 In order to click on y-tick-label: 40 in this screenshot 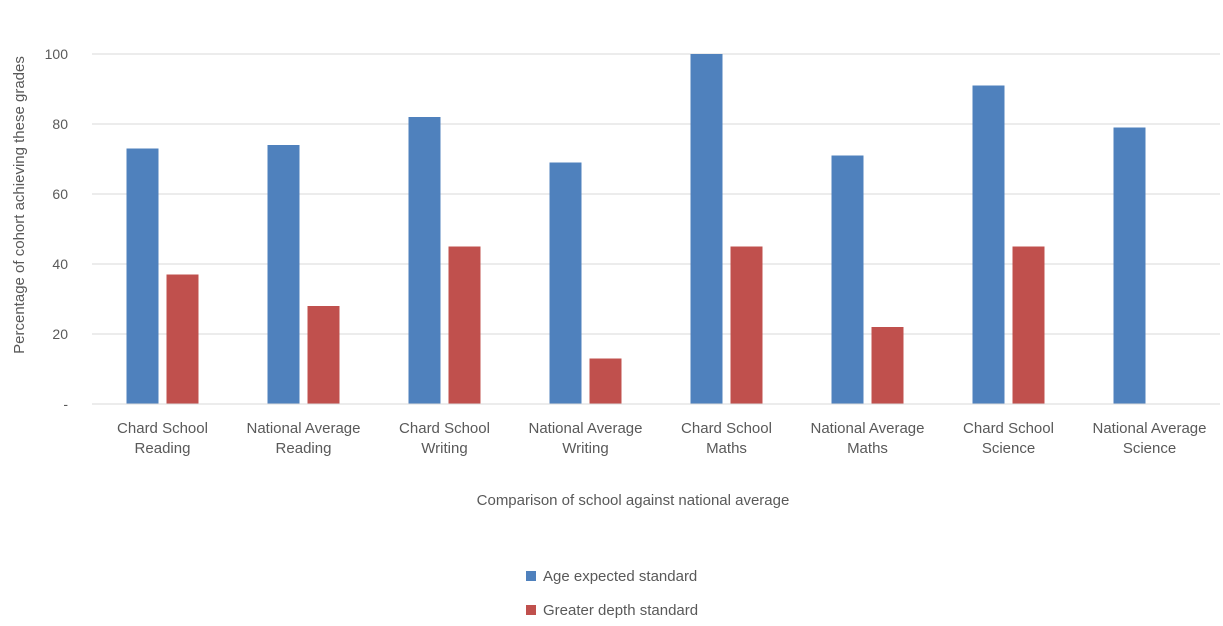, I will do `click(60, 264)`.